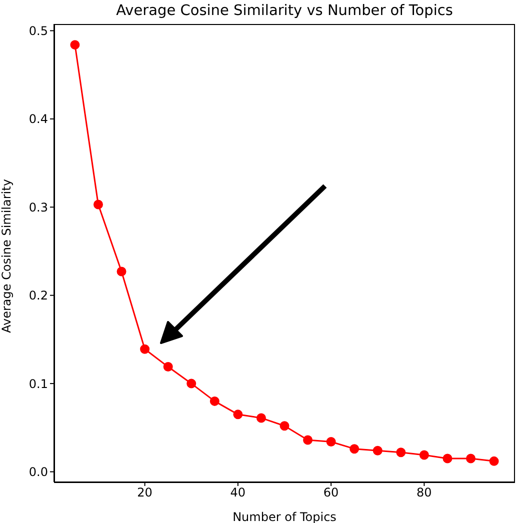  I want to click on y-tick-label: 0.1, so click(38, 383).